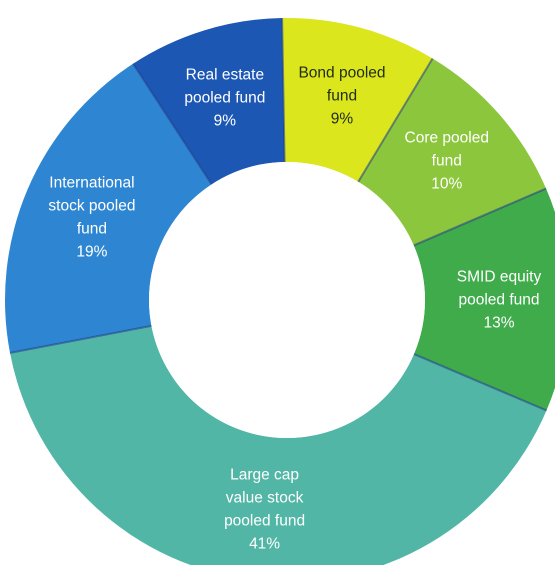 The width and height of the screenshot is (555, 565). What do you see at coordinates (91, 217) in the screenshot?
I see `slice-label-4: International stock pooled fund 19%` at bounding box center [91, 217].